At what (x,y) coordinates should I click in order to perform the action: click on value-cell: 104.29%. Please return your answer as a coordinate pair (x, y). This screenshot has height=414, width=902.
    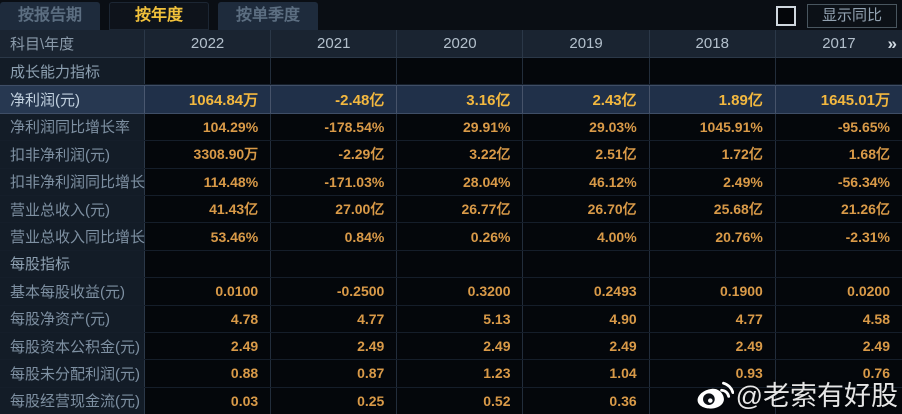
    Looking at the image, I should click on (208, 127).